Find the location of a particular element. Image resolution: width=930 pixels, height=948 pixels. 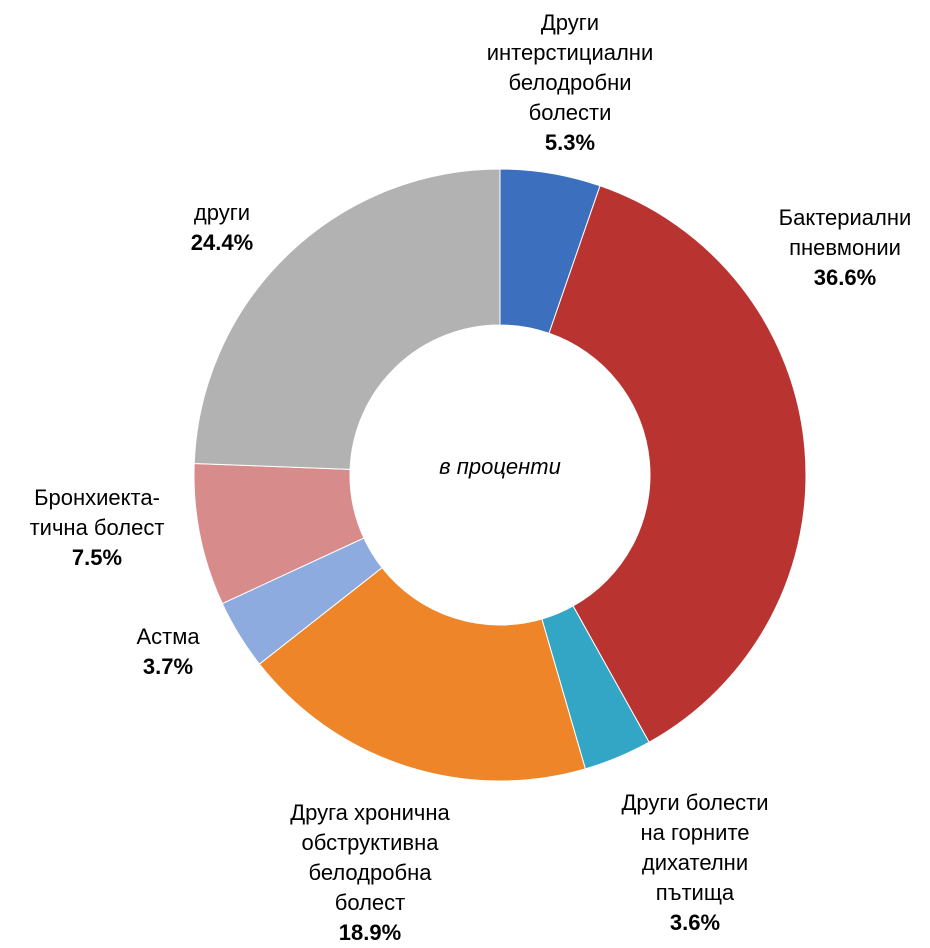

slice-label: Бактериални пневмонии 36.6% is located at coordinates (845, 248).